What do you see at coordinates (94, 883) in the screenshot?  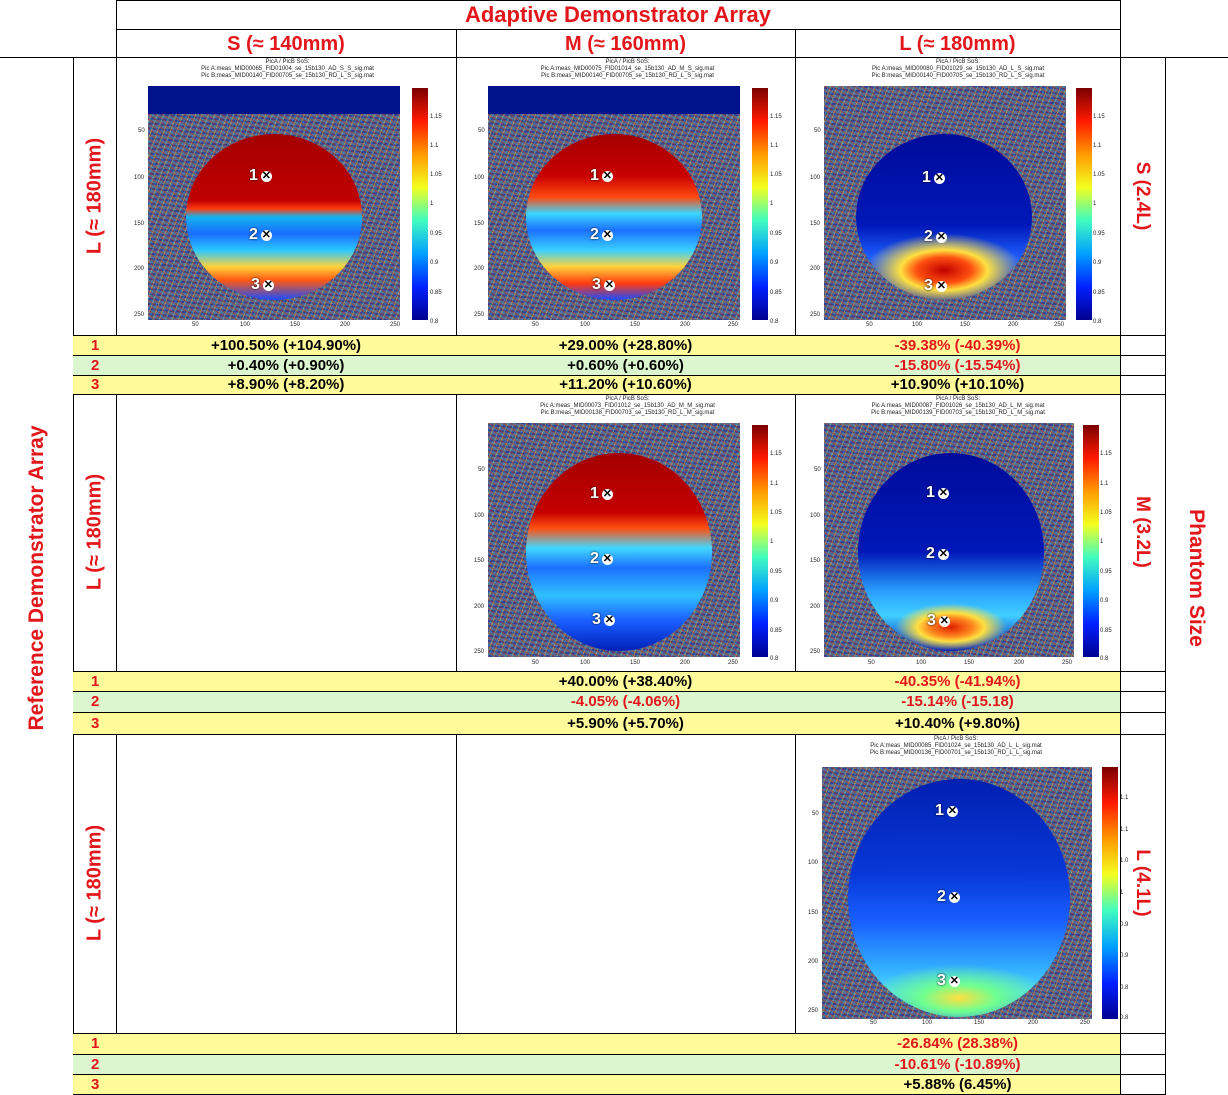 I see `row-label-l-3: L (≈ 180mm)` at bounding box center [94, 883].